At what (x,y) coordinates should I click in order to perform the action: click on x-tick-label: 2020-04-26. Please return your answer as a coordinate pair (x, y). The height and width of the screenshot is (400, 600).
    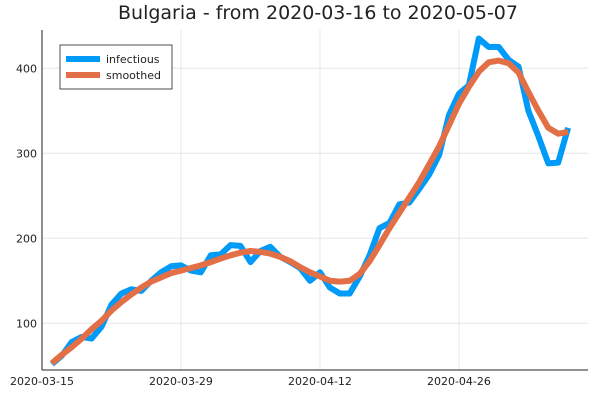
    Looking at the image, I should click on (459, 381).